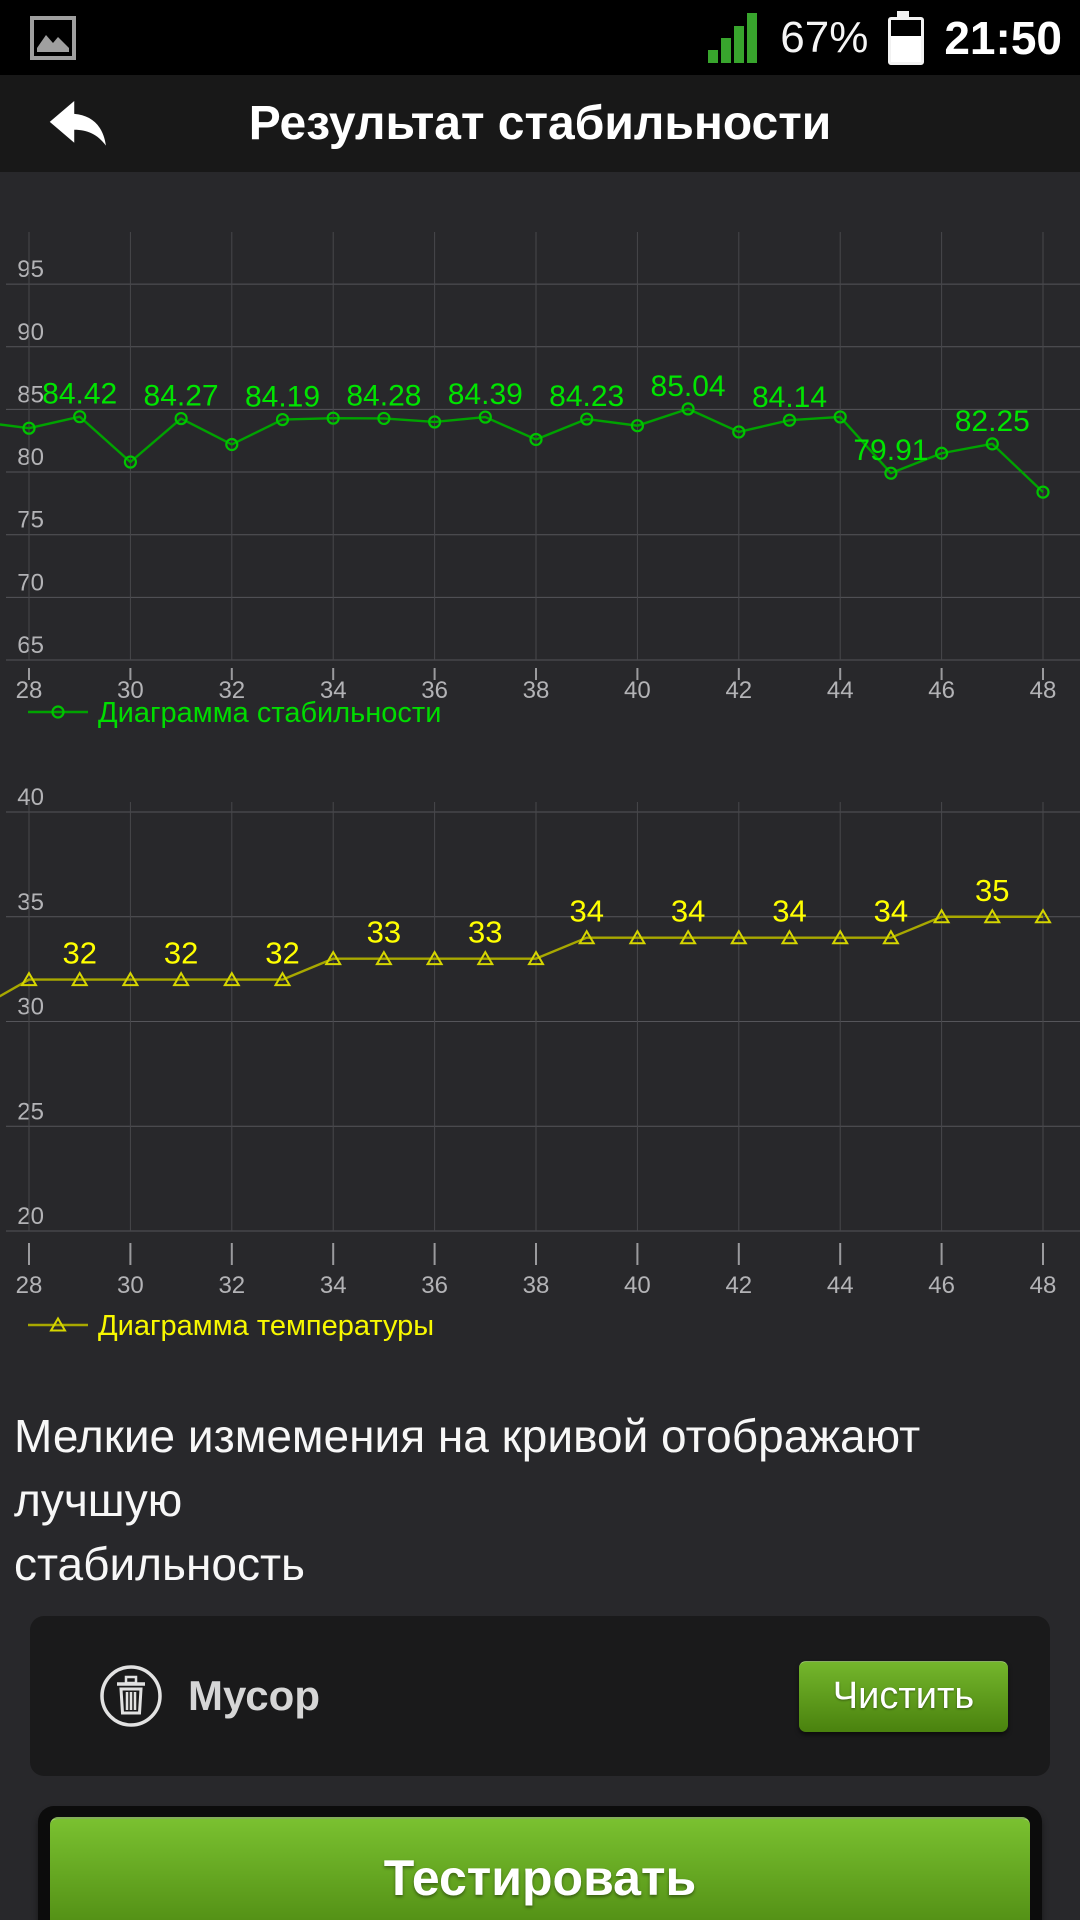  What do you see at coordinates (30, 394) in the screenshot?
I see `svg-text: 85` at bounding box center [30, 394].